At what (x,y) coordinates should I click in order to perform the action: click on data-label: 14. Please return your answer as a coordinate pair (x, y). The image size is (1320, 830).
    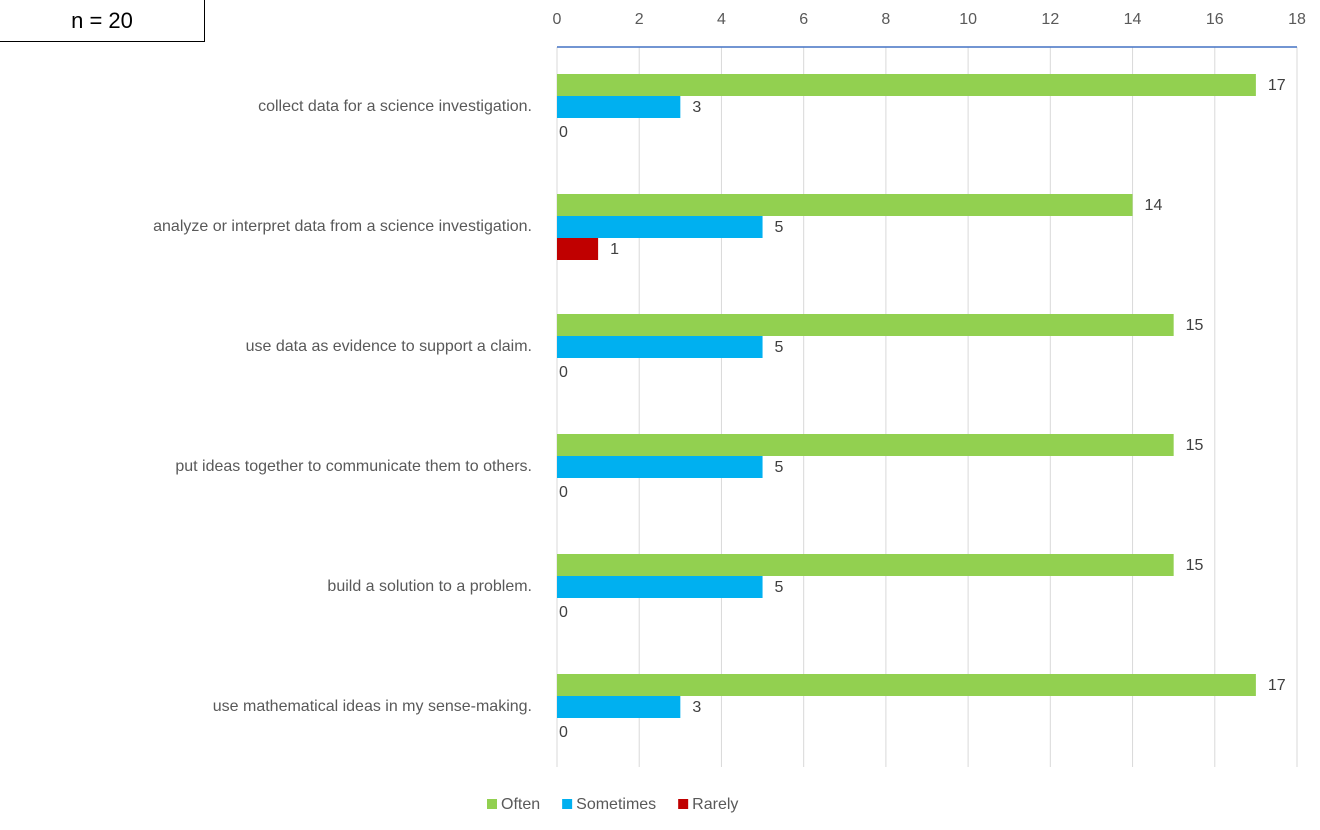
    Looking at the image, I should click on (1154, 205).